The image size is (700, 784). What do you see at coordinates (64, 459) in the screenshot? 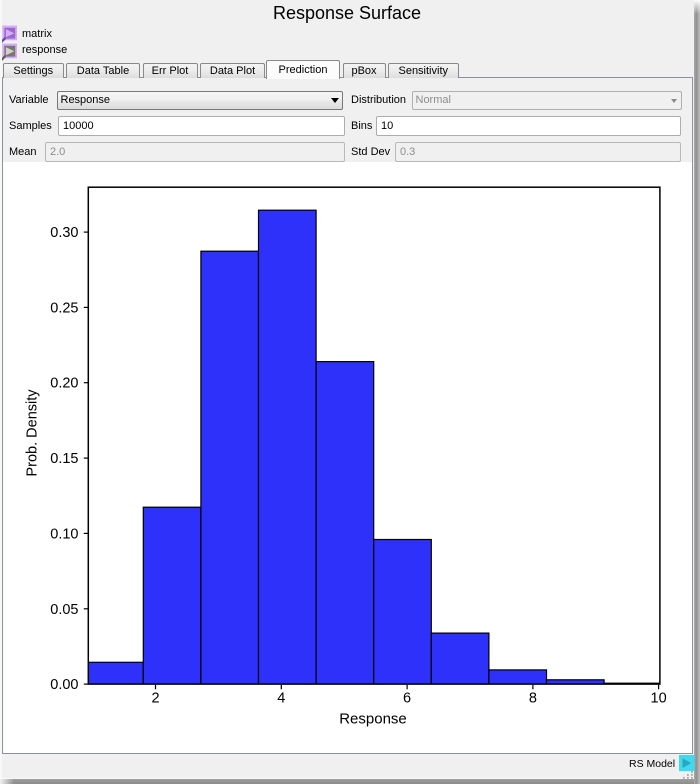
I see `svg-text: 0.15` at bounding box center [64, 459].